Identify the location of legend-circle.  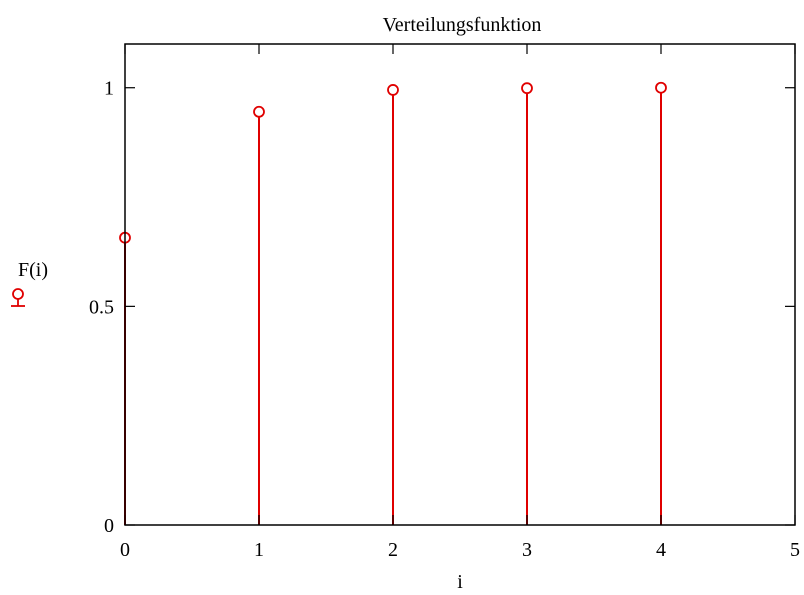
(18, 294).